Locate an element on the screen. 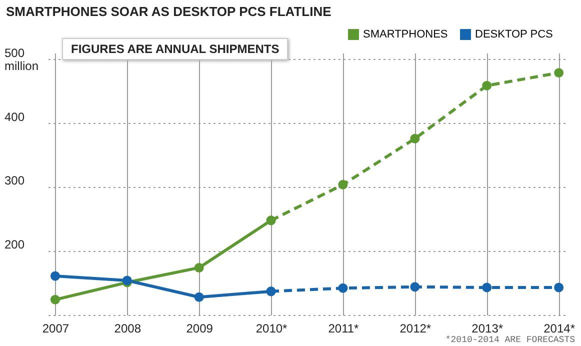 Image resolution: width=581 pixels, height=346 pixels. x-tick-label: 2010* is located at coordinates (272, 329).